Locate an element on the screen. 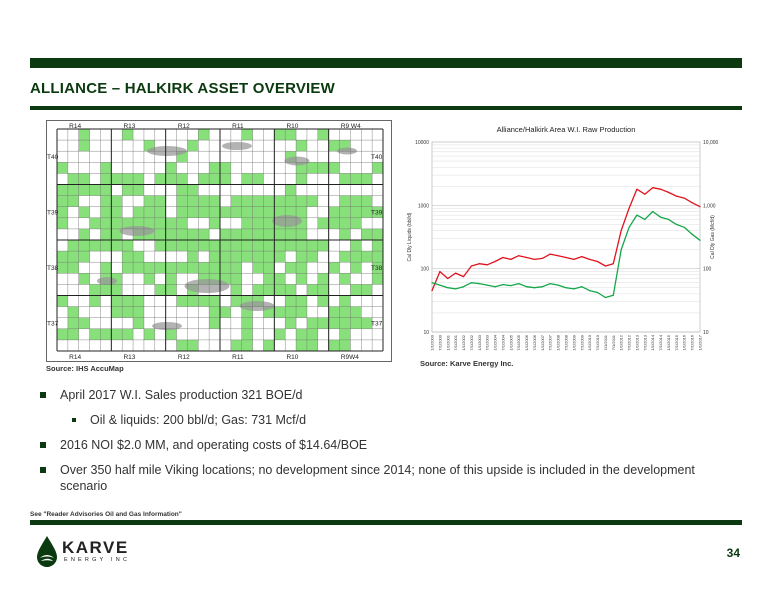  bullet-square-icon is located at coordinates (43, 395).